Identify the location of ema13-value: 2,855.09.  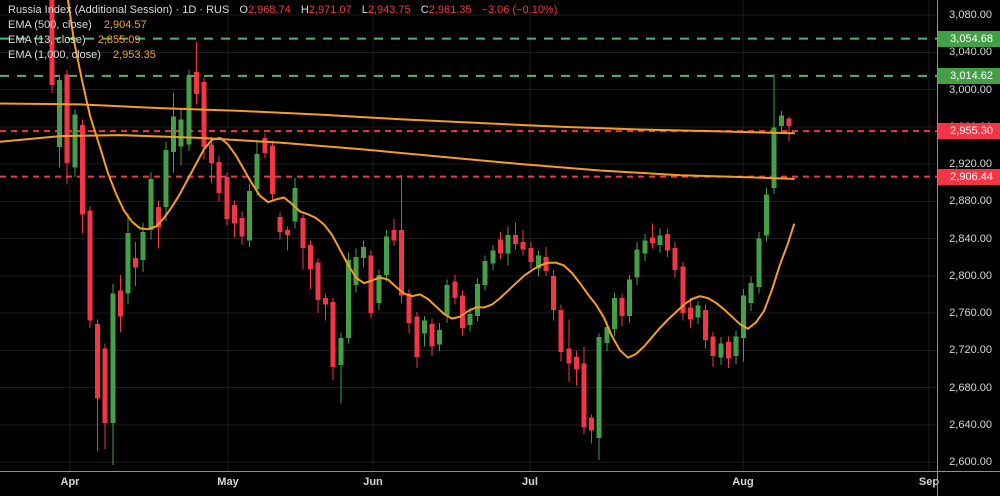
(119, 40).